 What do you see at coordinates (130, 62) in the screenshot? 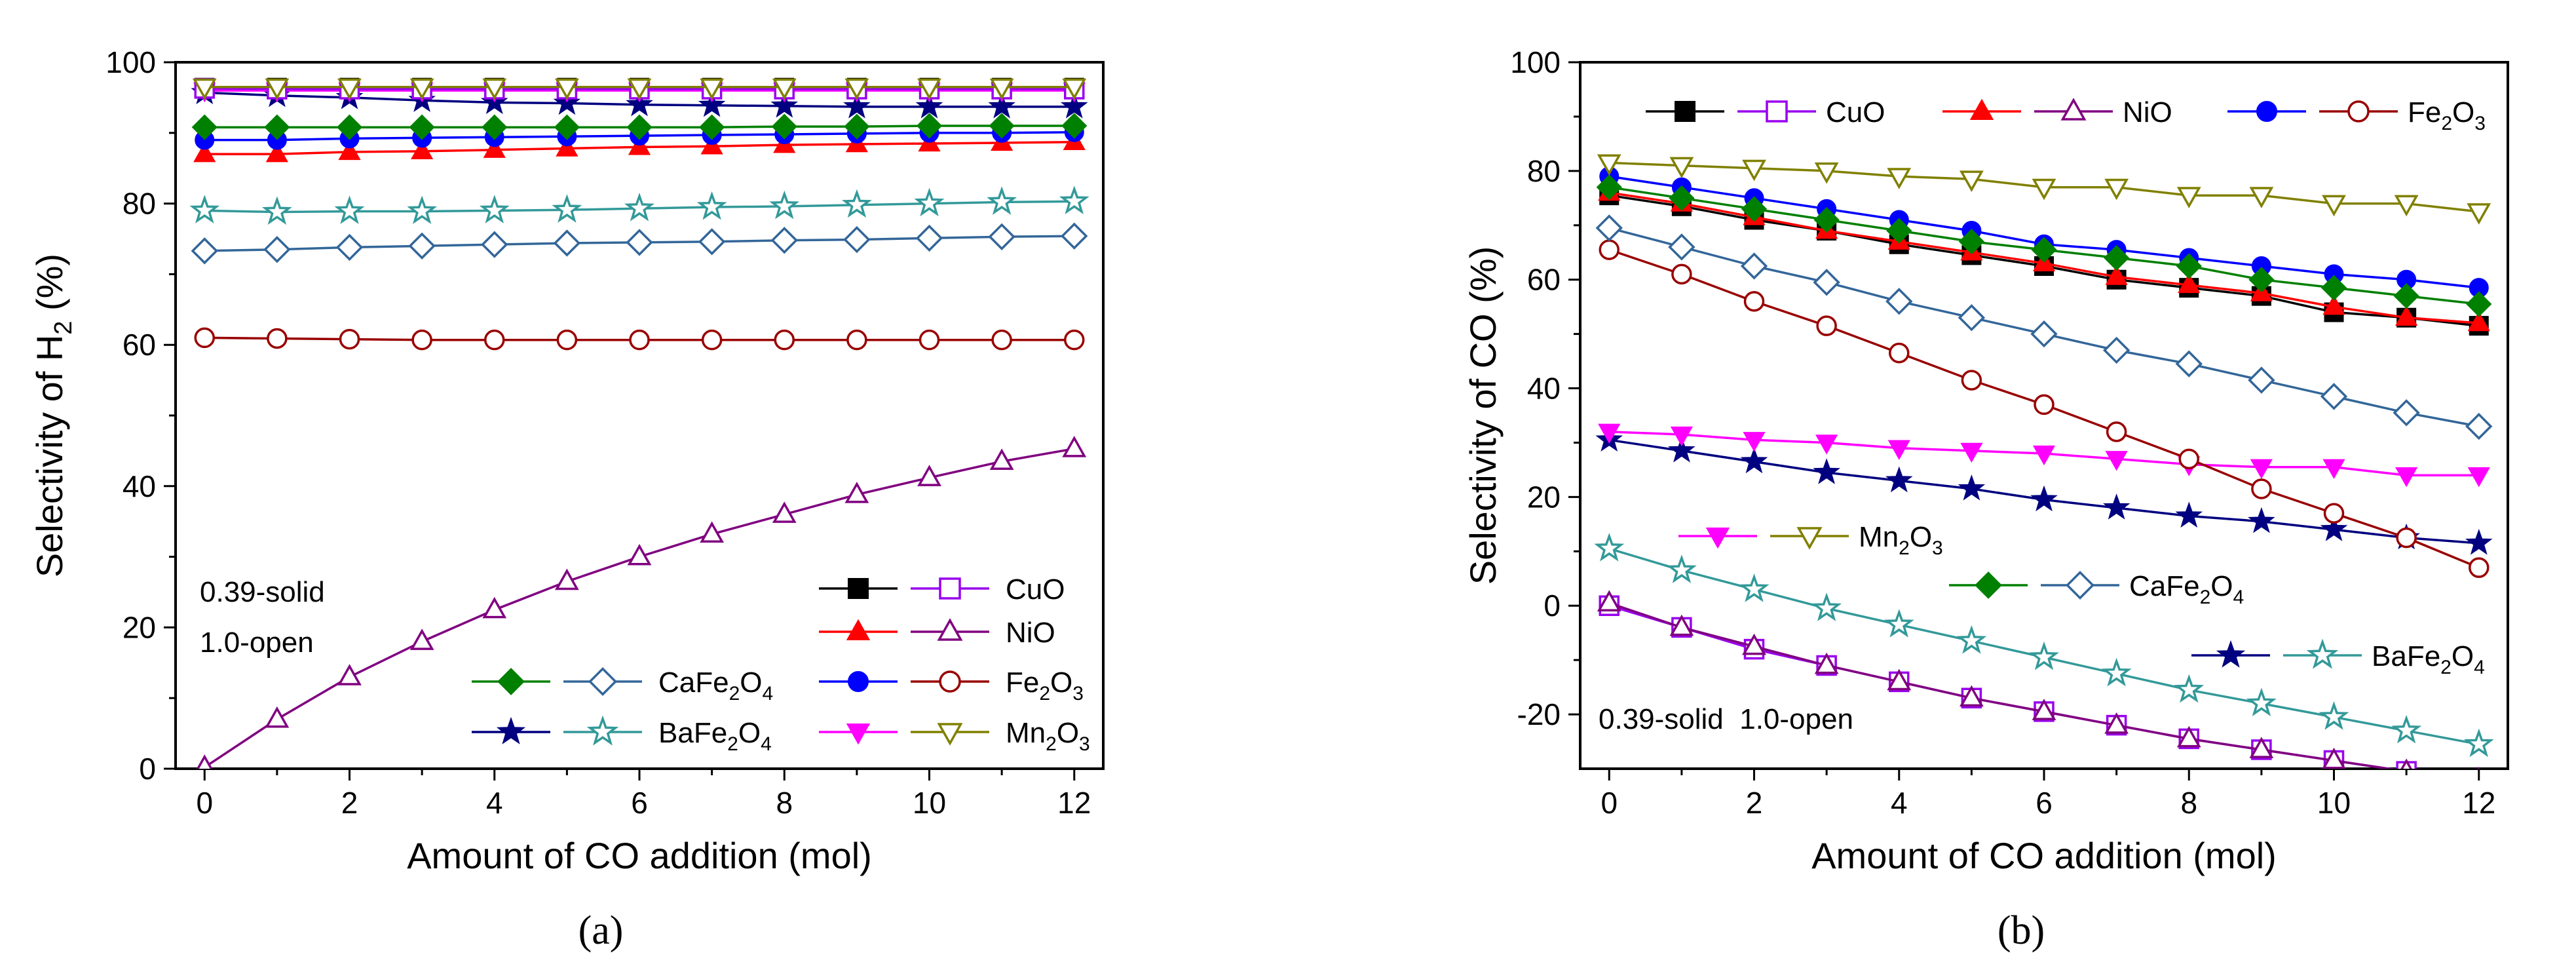
I see `y-tick-label-a: 100` at bounding box center [130, 62].